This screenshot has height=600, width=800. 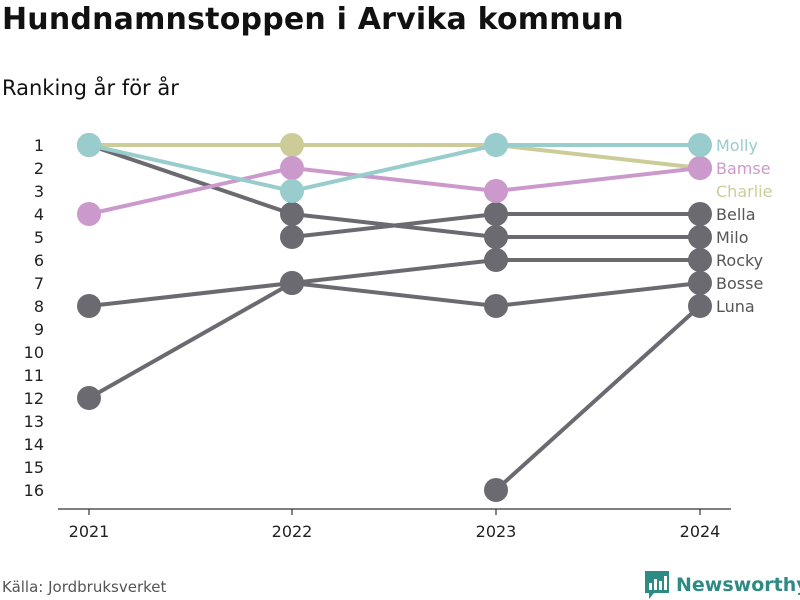 What do you see at coordinates (39, 260) in the screenshot?
I see `y-tick-label-6: 6` at bounding box center [39, 260].